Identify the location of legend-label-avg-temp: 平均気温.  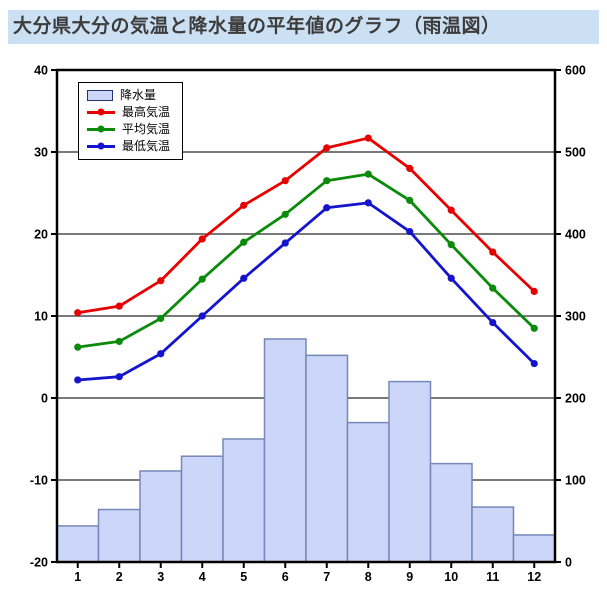
(146, 129).